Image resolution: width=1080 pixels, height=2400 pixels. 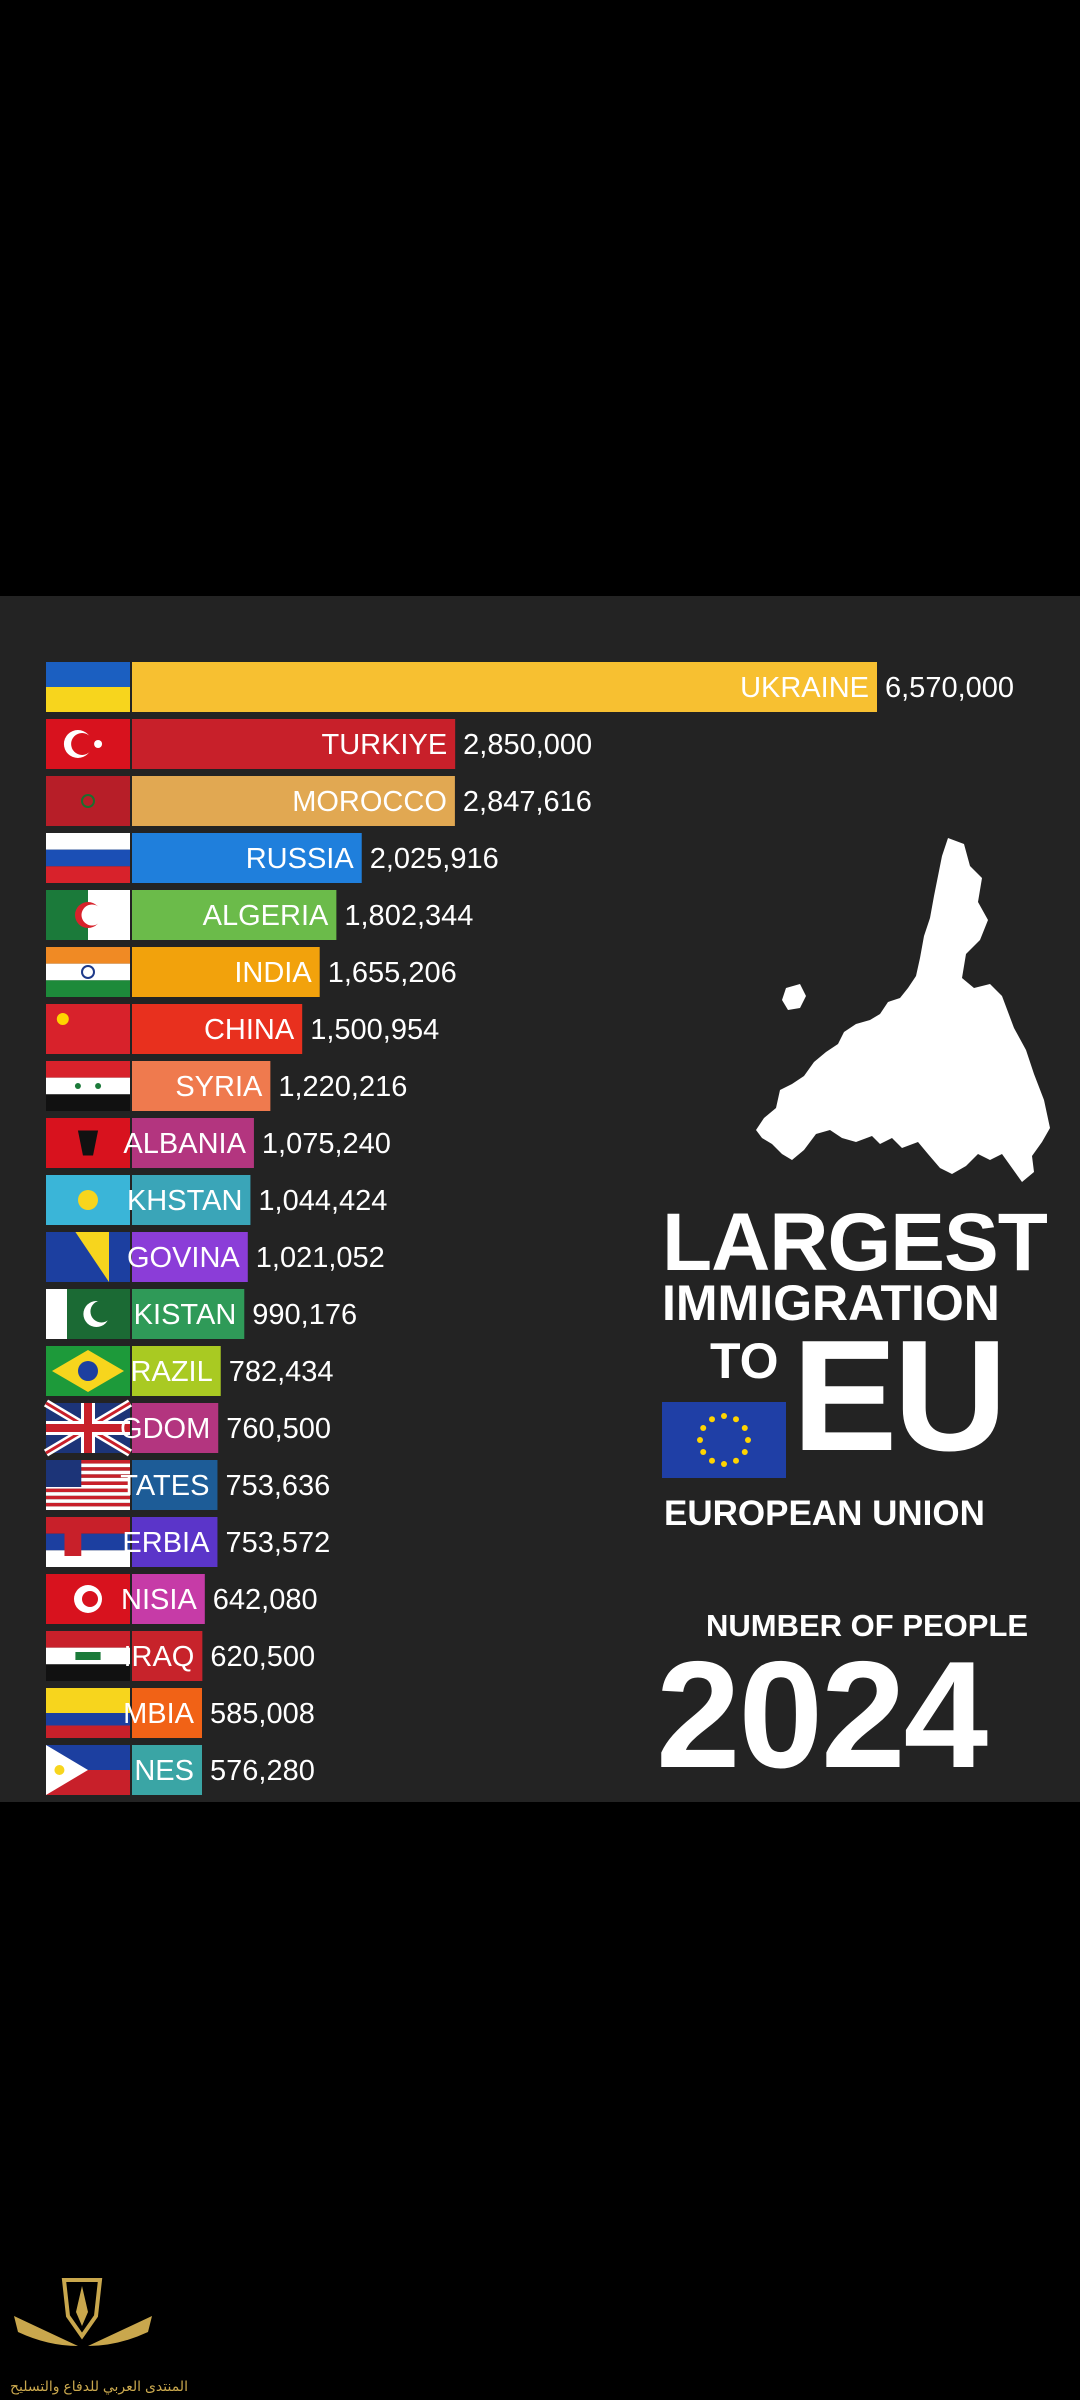 I want to click on bar-row: MOROCCO 2,847,616, so click(x=319, y=801).